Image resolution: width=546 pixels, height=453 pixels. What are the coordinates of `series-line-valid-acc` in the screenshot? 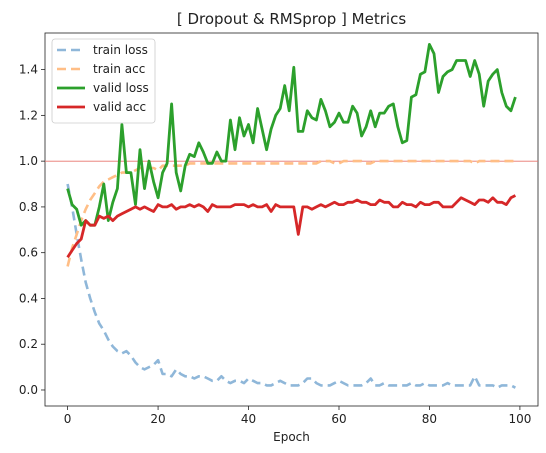 It's located at (291, 226).